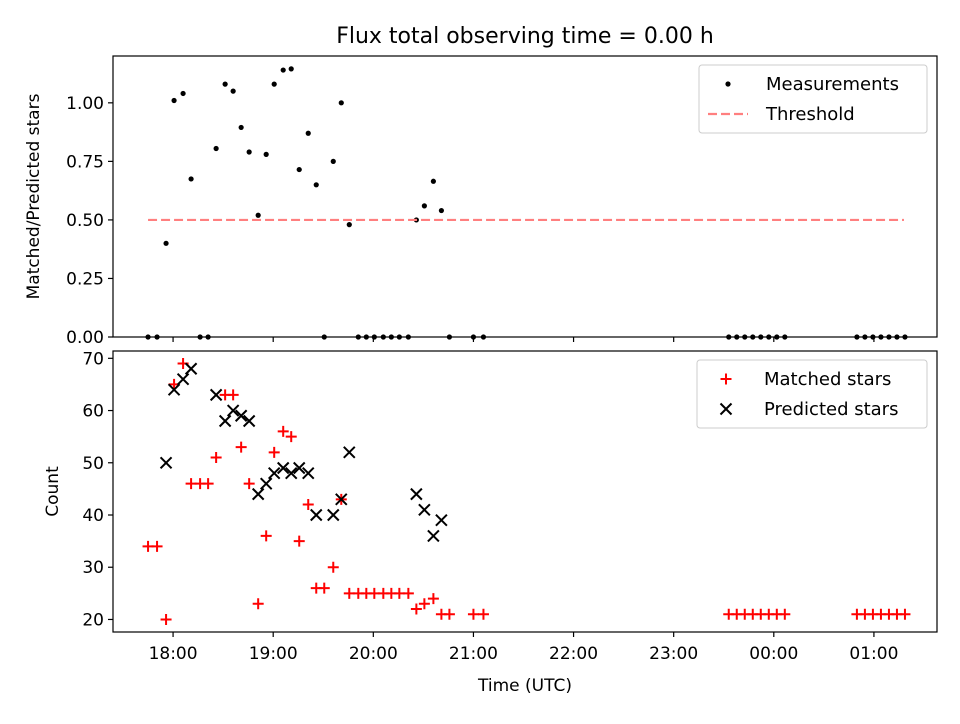  I want to click on x-tick-label: 22:00, so click(573, 654).